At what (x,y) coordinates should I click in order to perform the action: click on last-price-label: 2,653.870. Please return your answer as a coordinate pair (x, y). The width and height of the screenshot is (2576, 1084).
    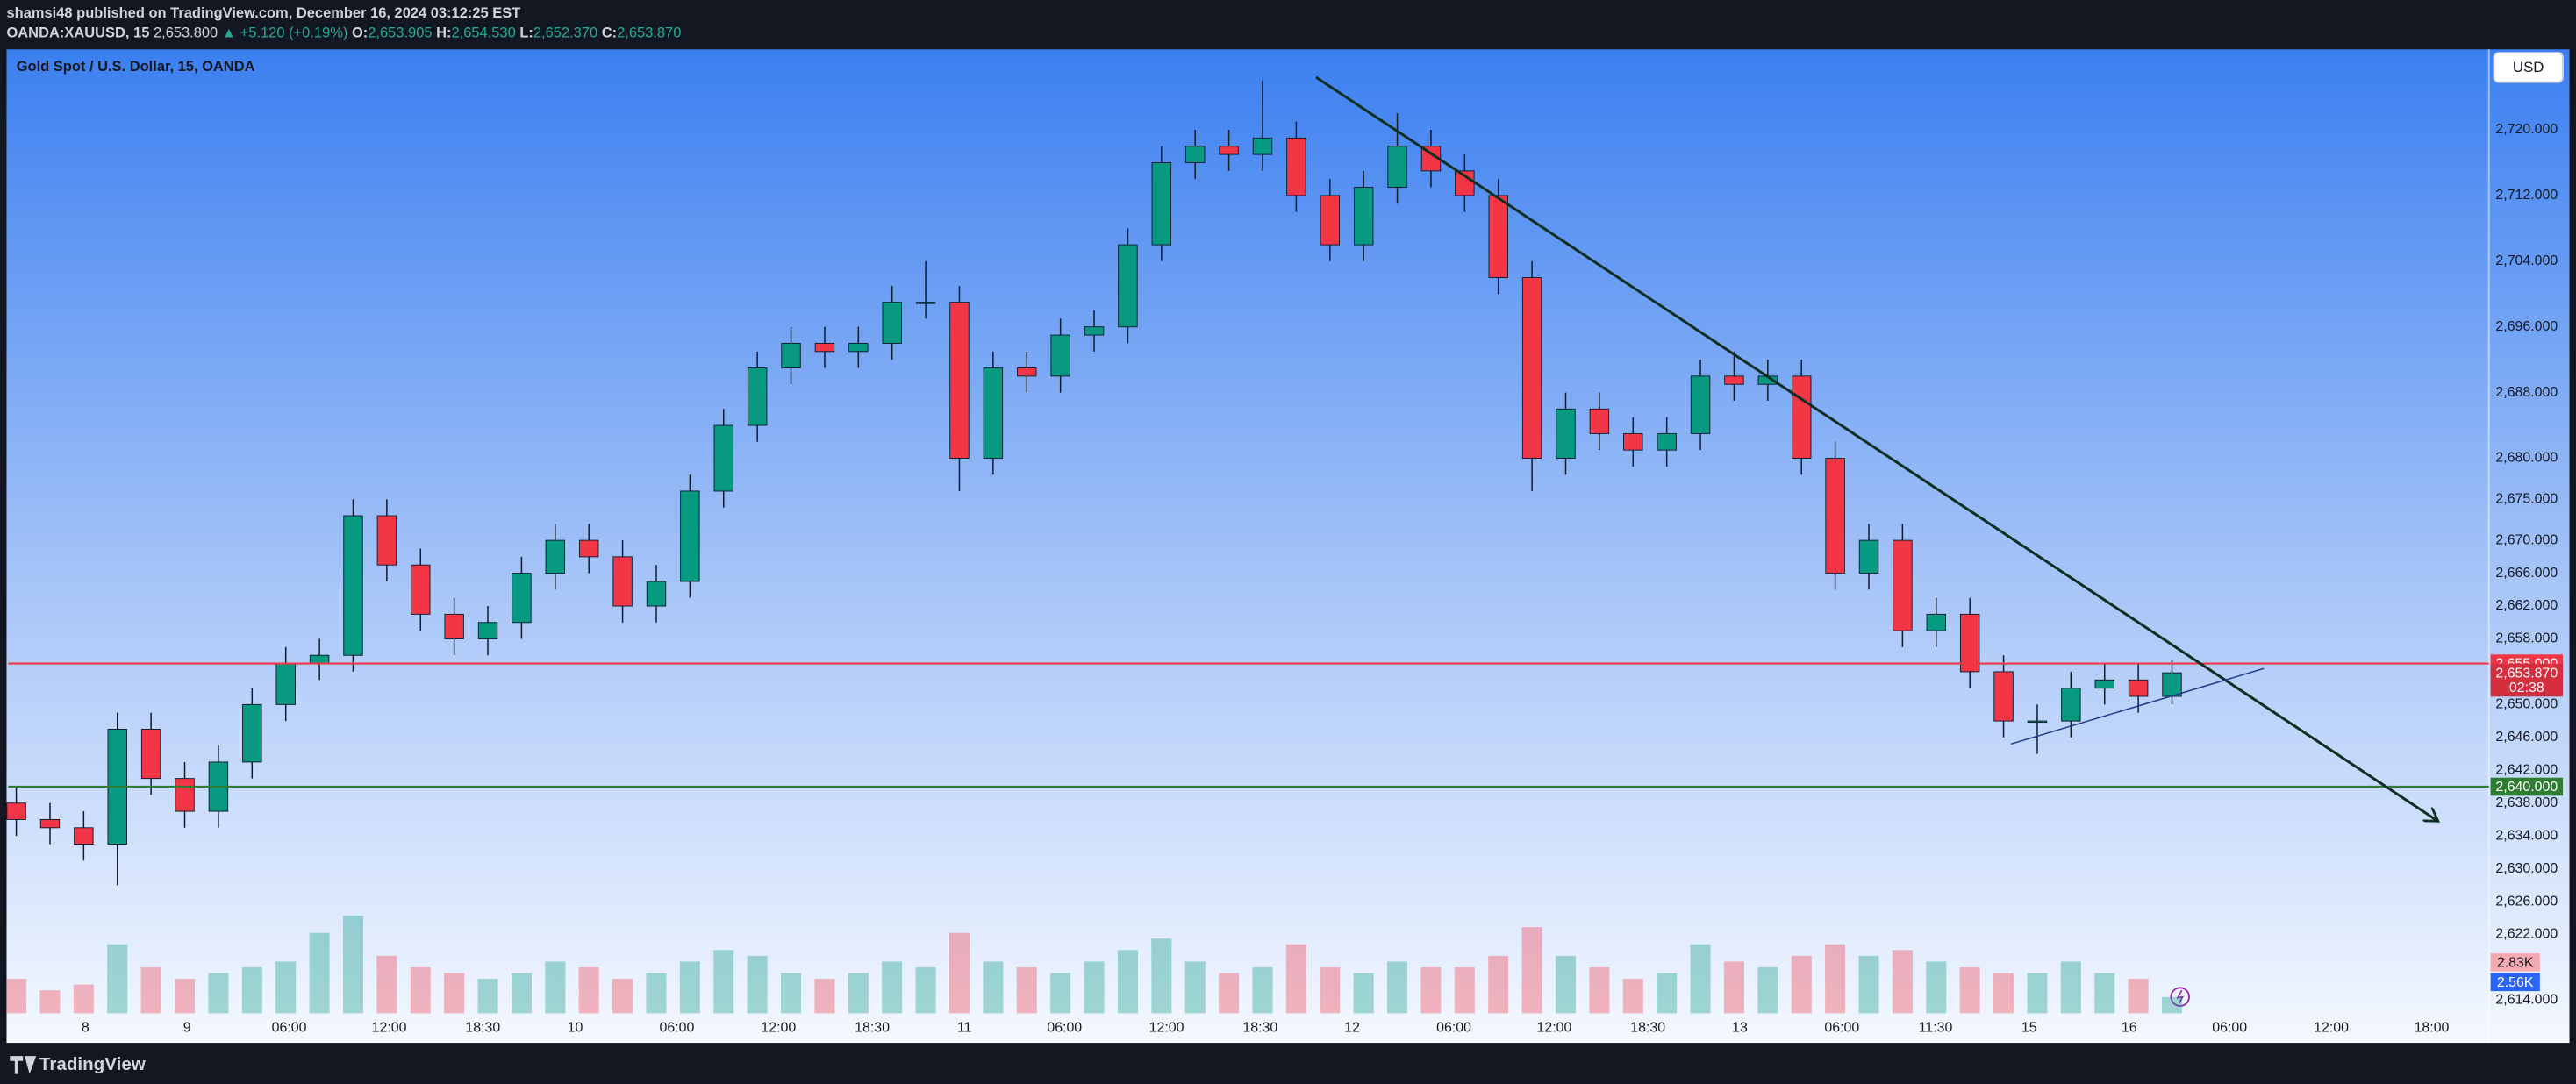
    Looking at the image, I should click on (2526, 674).